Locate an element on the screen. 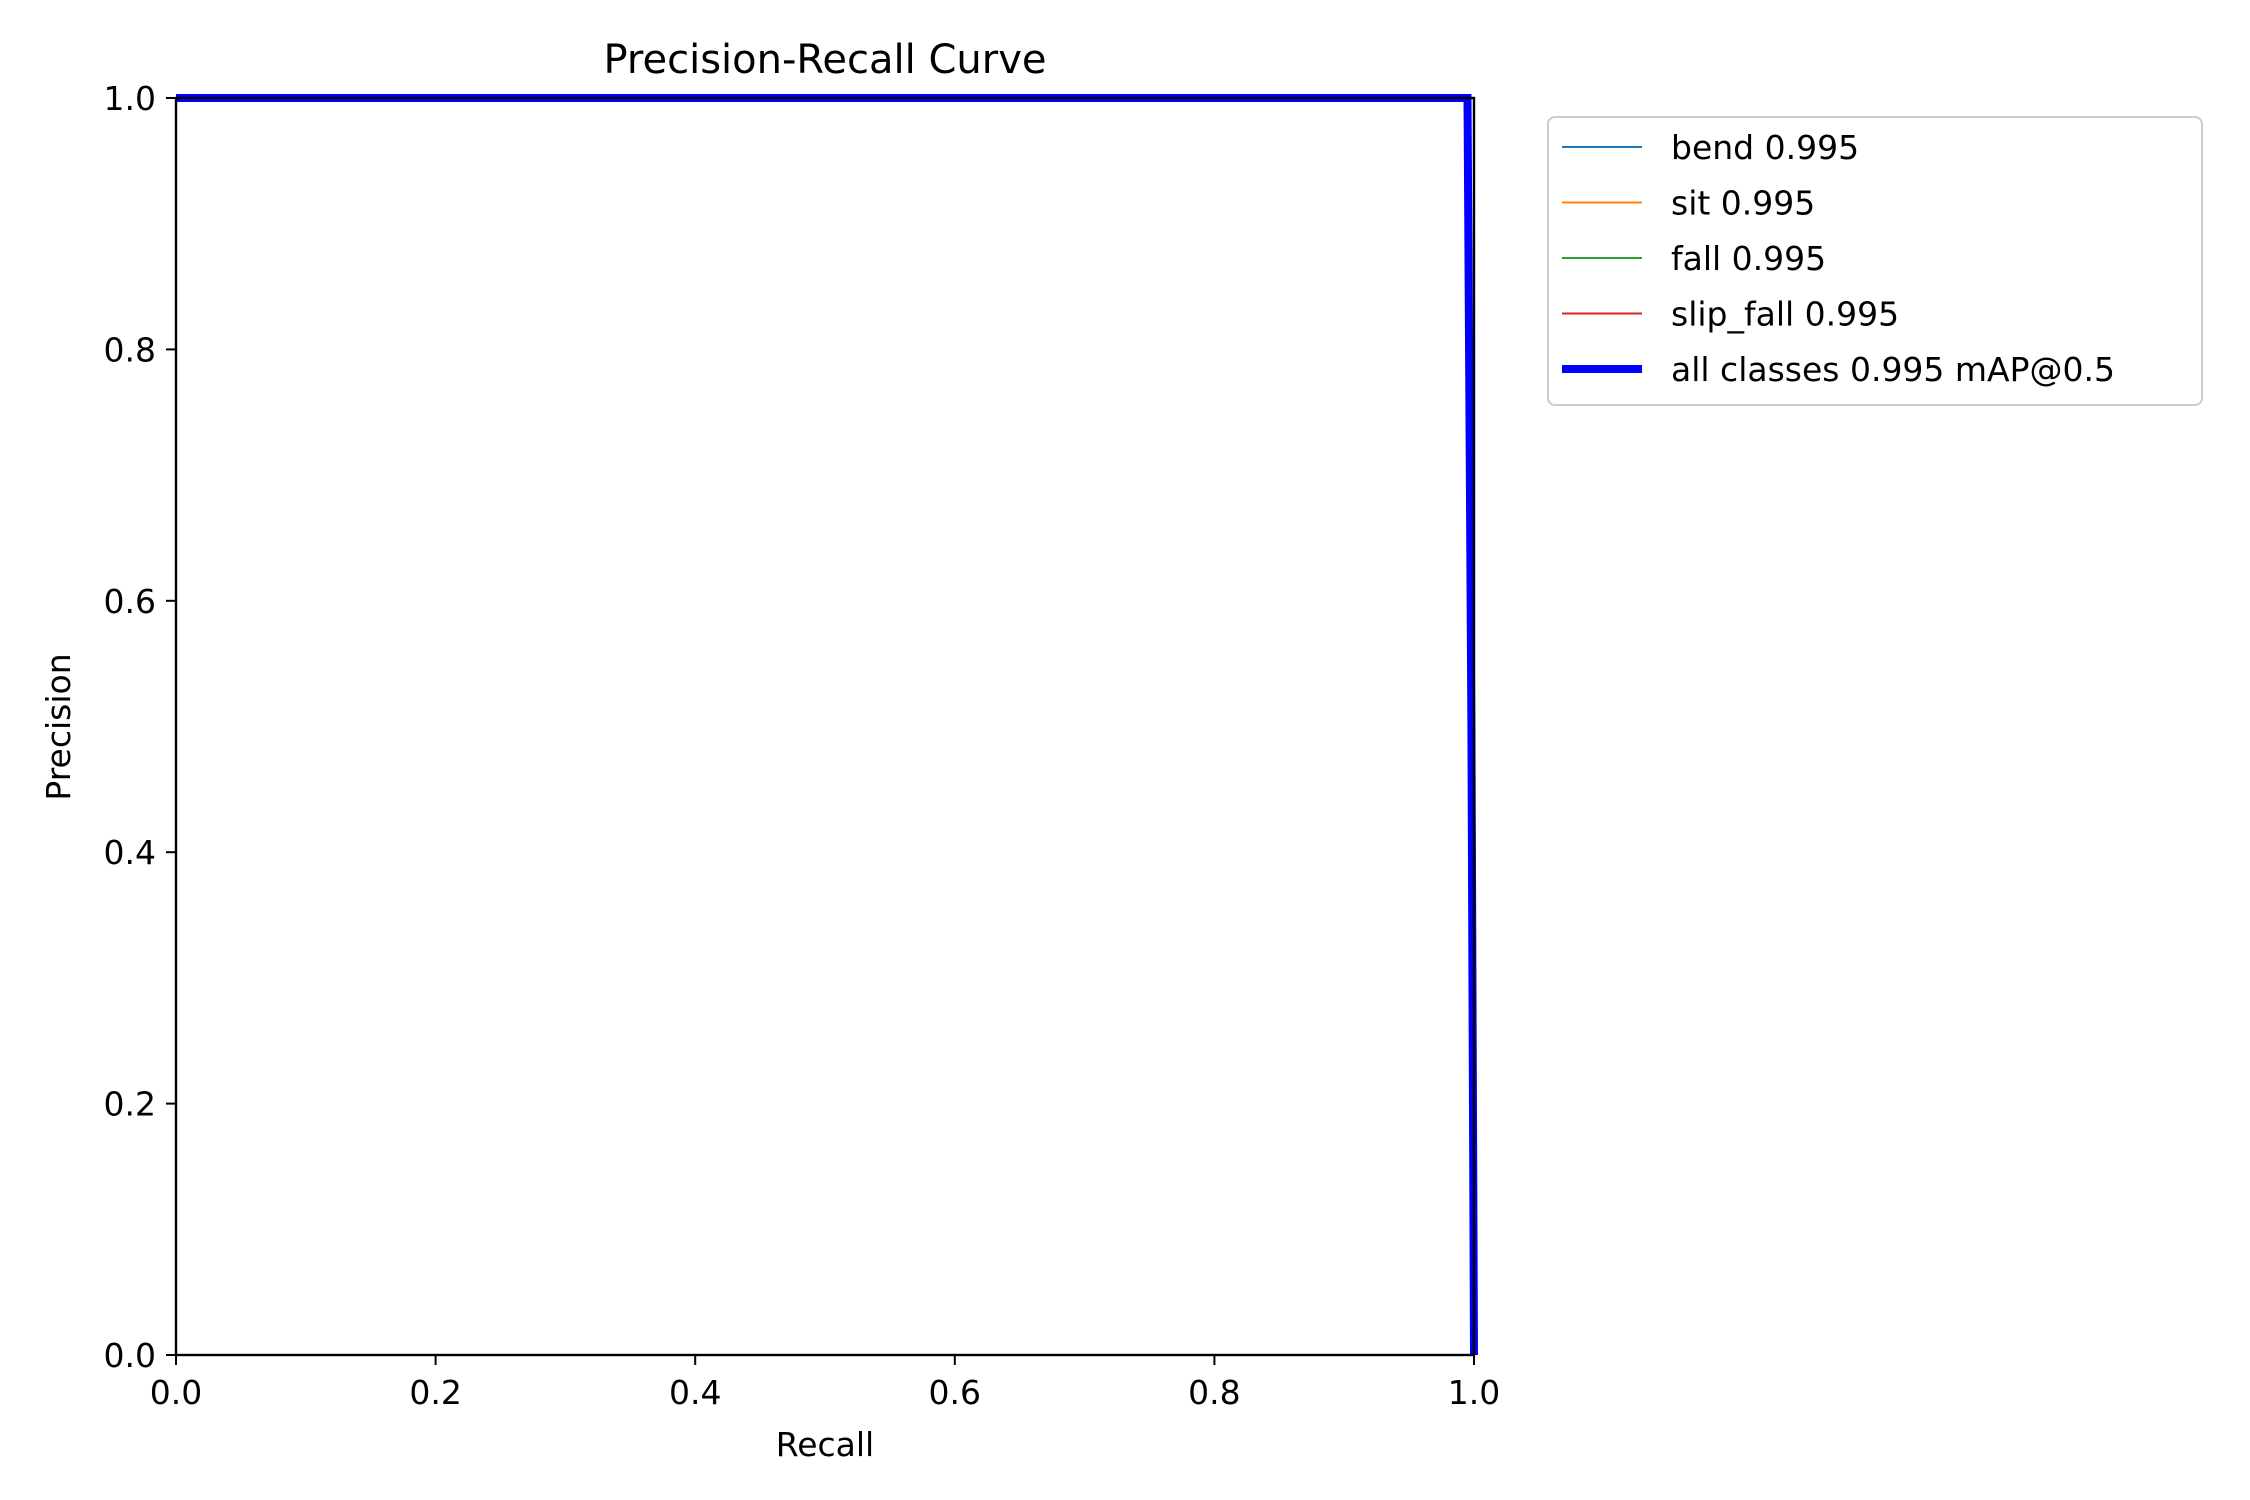  y-axis-ticks: 0.0 0.2 0.4 0.6 0.8 1.0 is located at coordinates (140, 727).